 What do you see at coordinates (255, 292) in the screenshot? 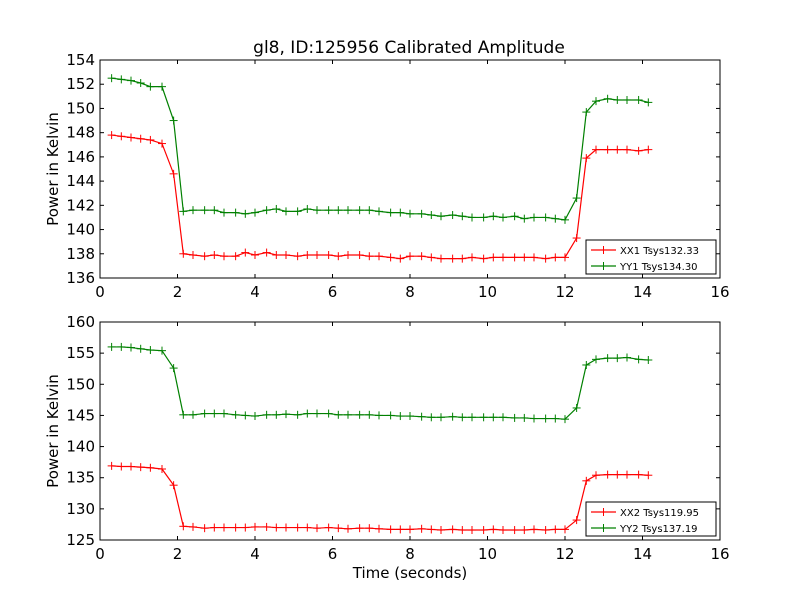
I see `x-tick-label: 4` at bounding box center [255, 292].